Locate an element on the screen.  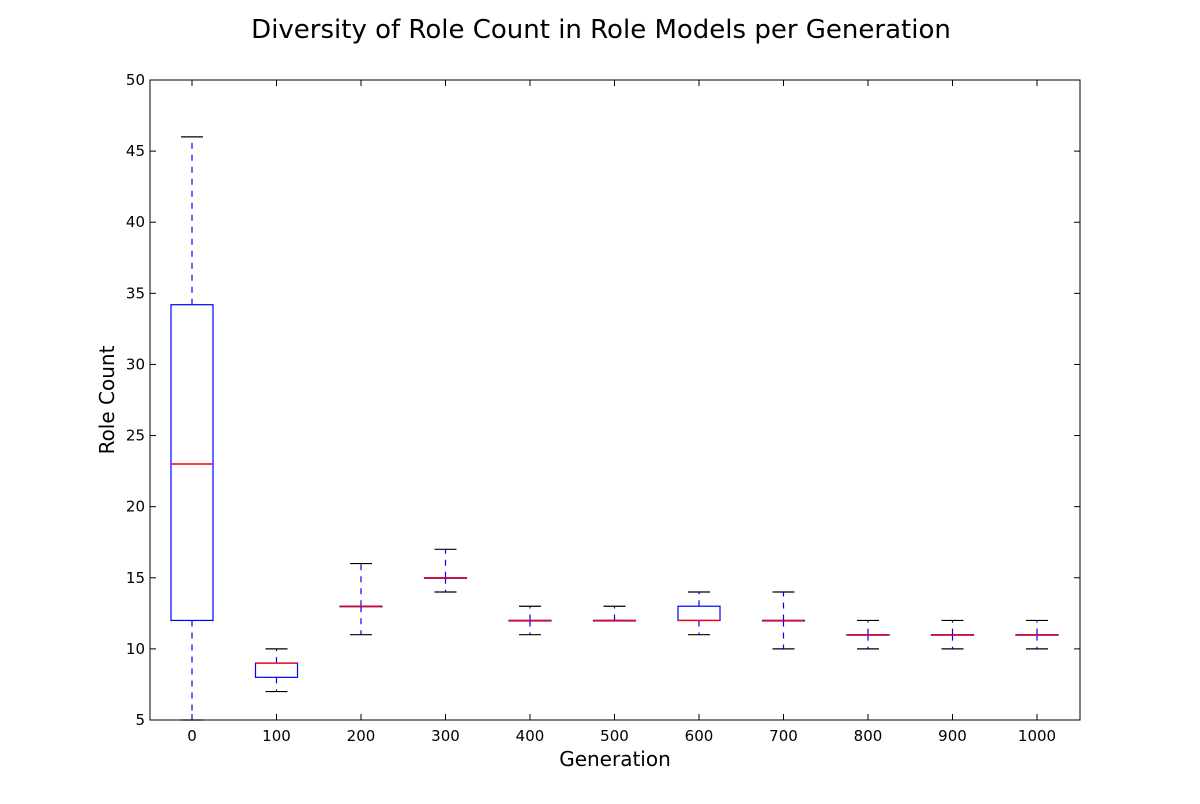
y-tick-label: 30 is located at coordinates (135, 364).